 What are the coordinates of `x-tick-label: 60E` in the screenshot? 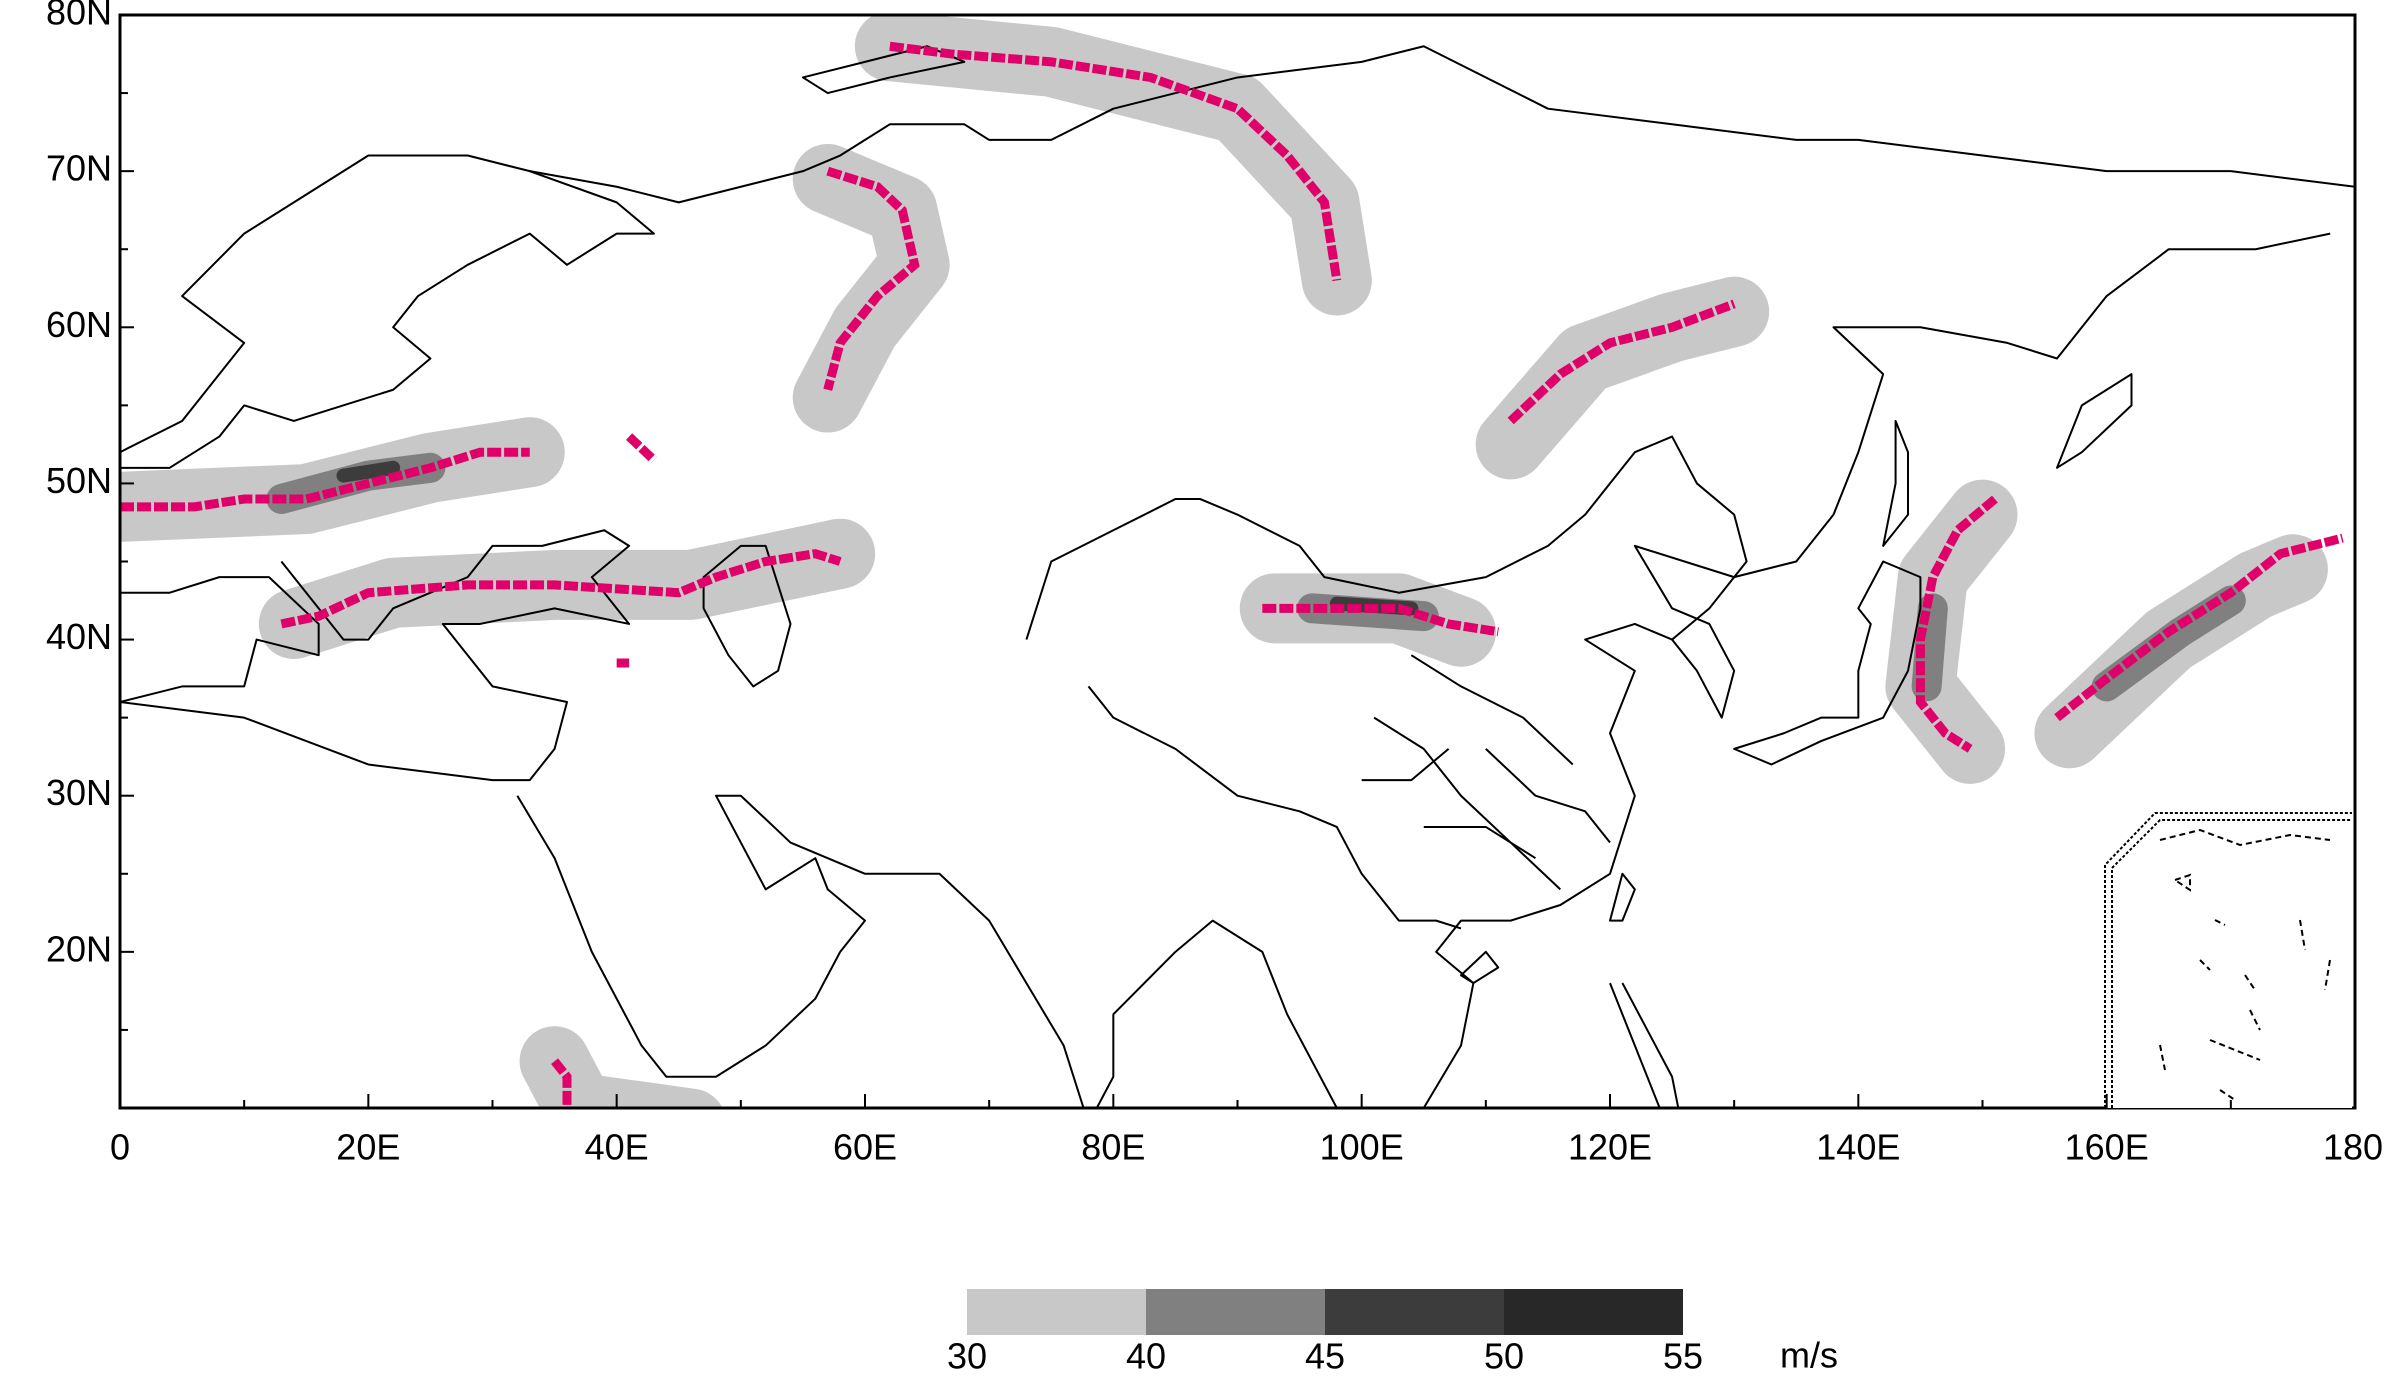 It's located at (865, 1147).